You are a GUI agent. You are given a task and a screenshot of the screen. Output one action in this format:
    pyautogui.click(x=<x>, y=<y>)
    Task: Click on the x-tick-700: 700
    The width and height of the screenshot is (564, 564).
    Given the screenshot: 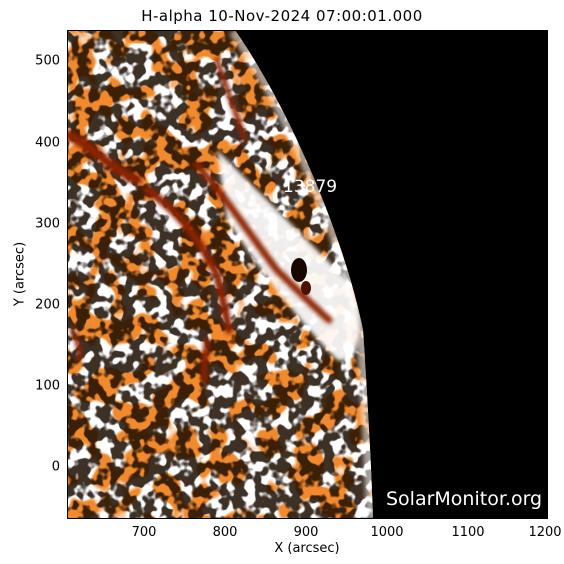 What is the action you would take?
    pyautogui.click(x=144, y=532)
    